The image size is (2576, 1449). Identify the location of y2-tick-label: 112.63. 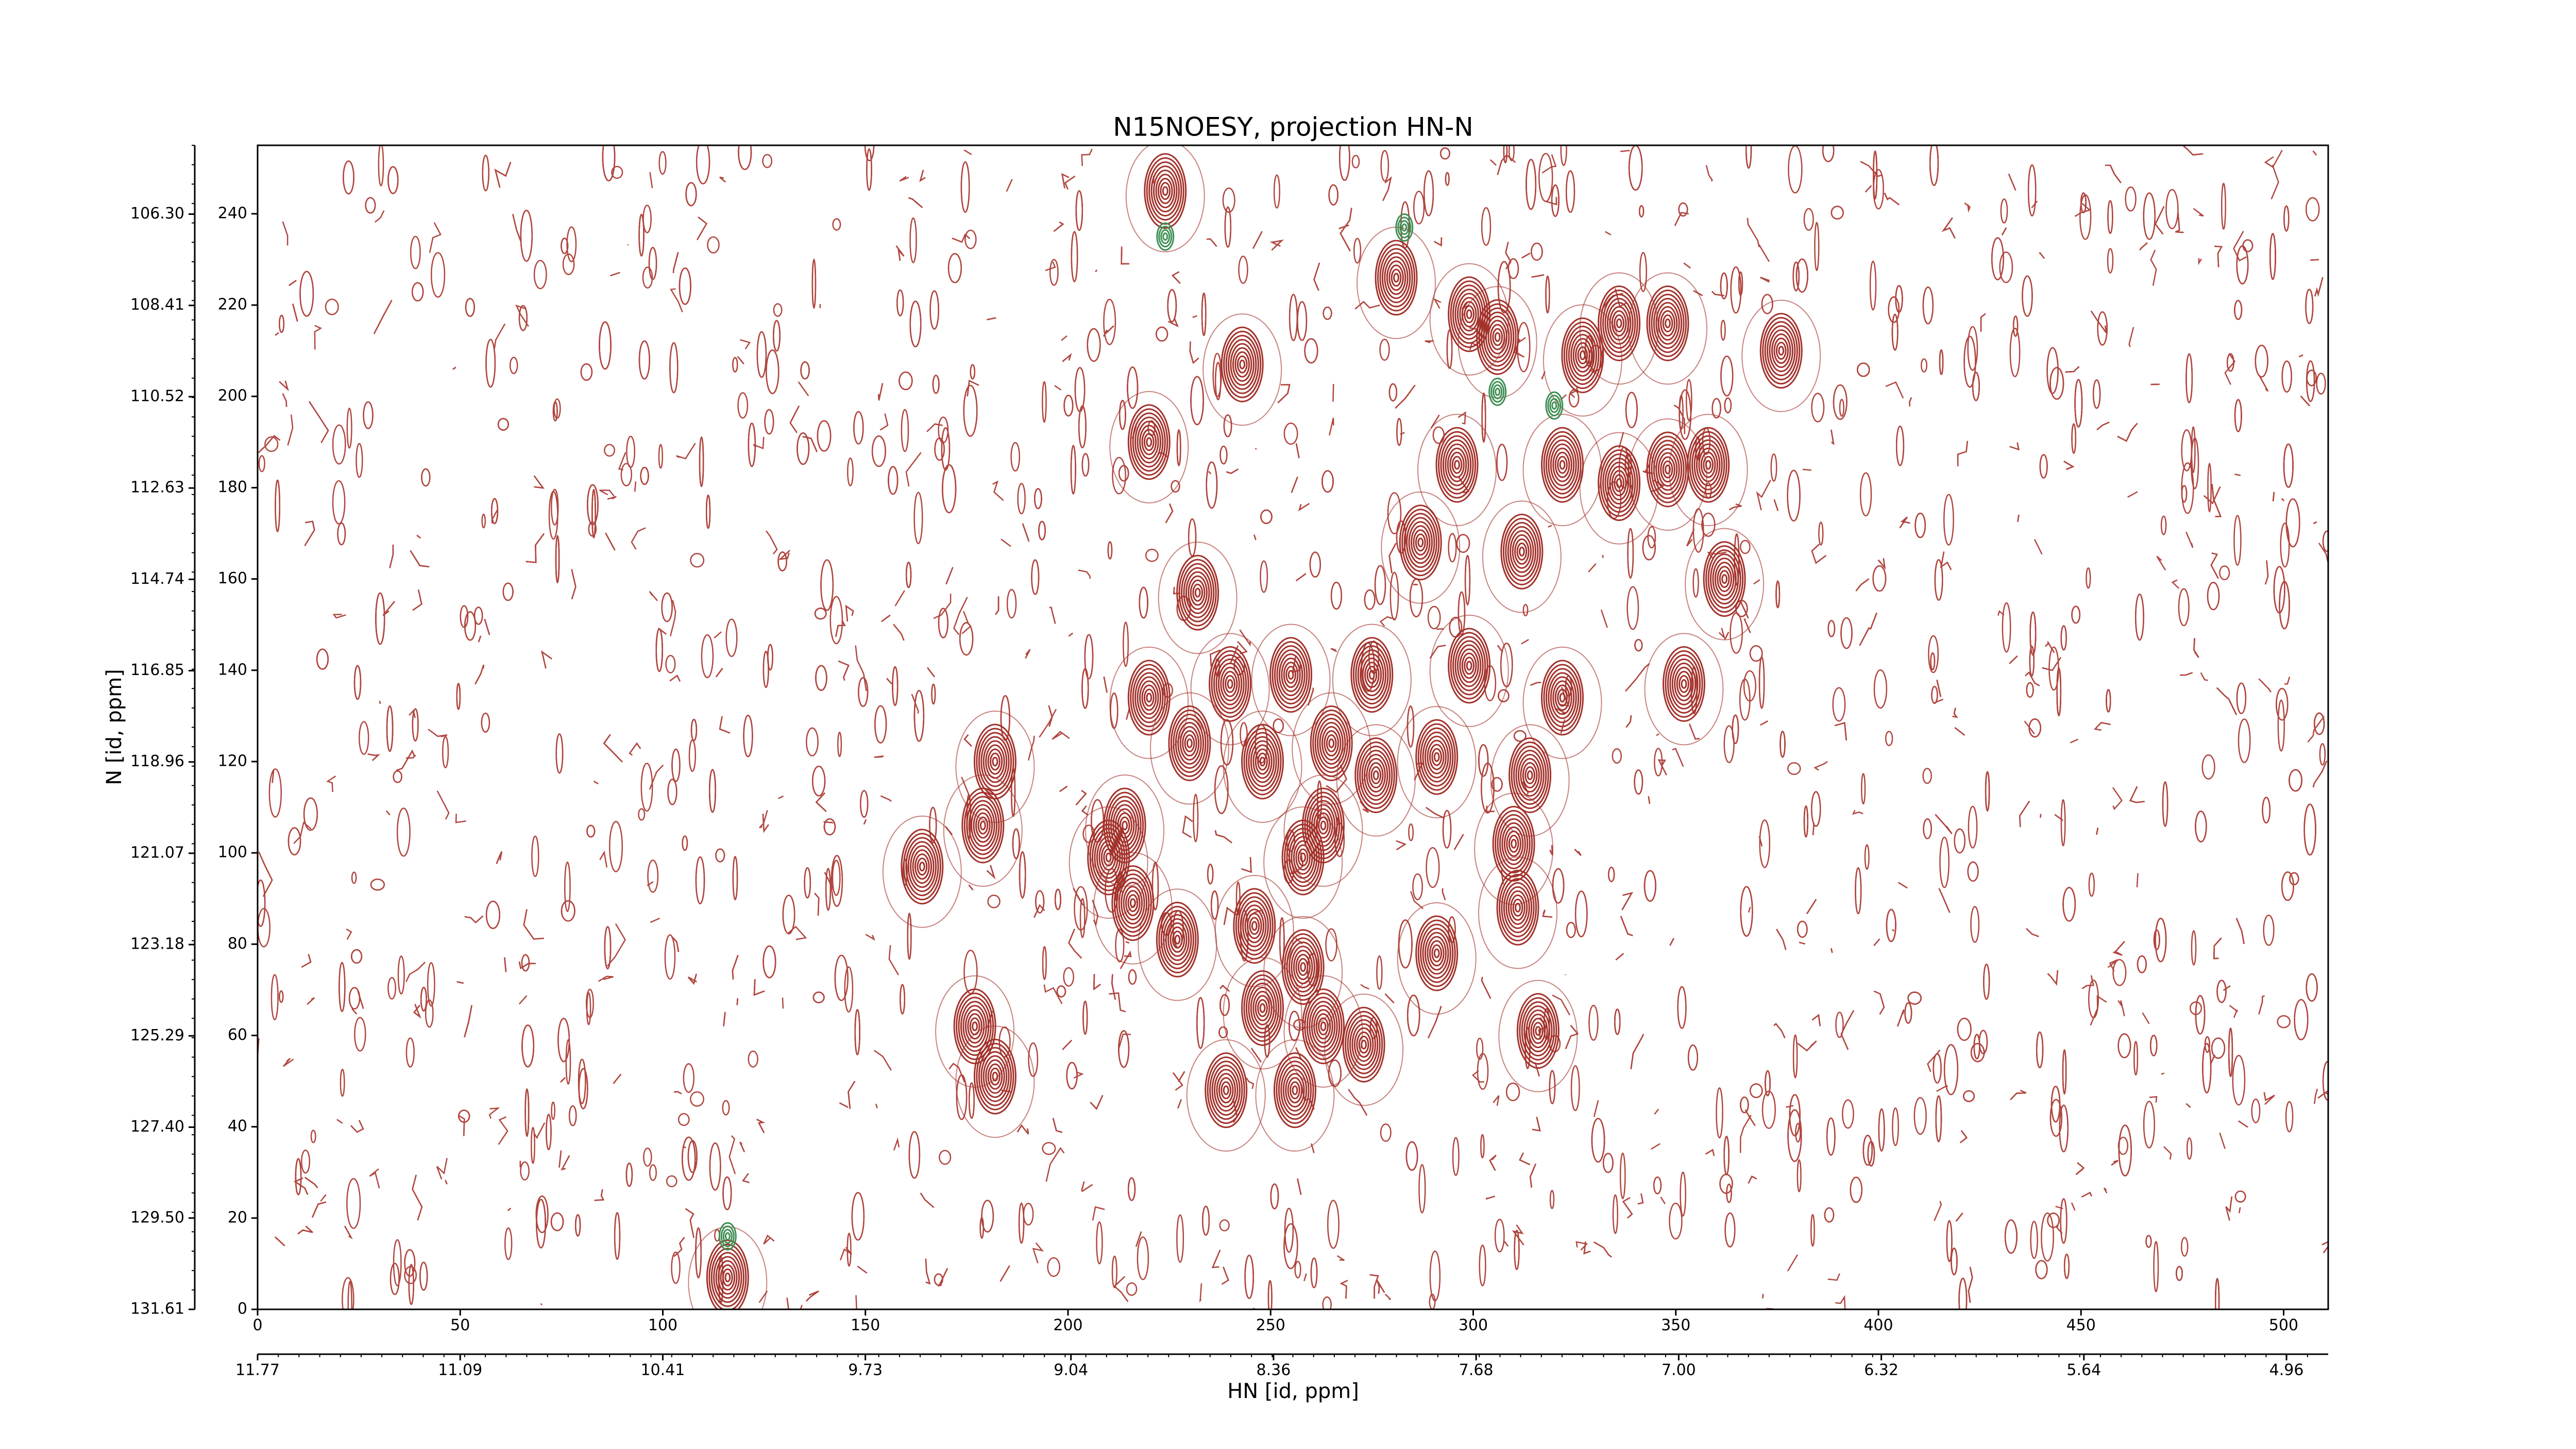
(157, 488).